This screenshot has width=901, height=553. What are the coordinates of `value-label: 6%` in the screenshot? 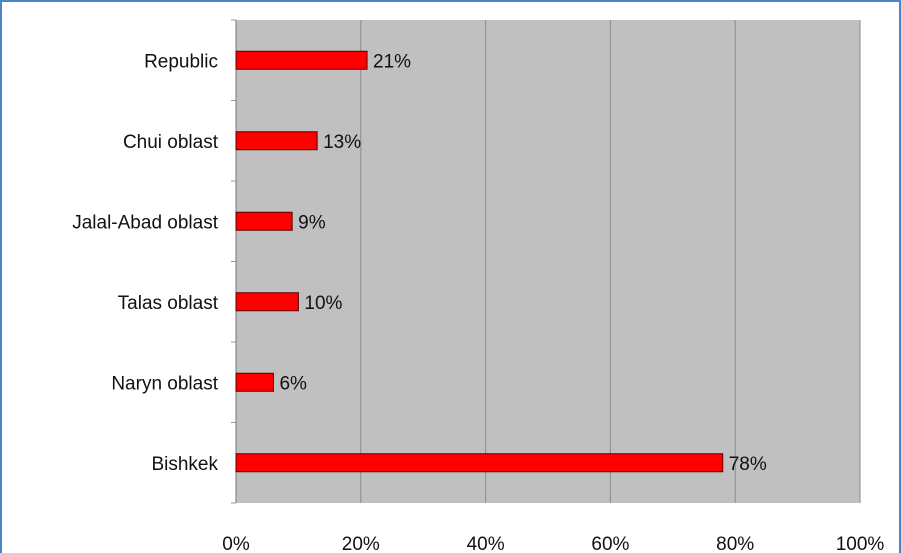 It's located at (293, 383).